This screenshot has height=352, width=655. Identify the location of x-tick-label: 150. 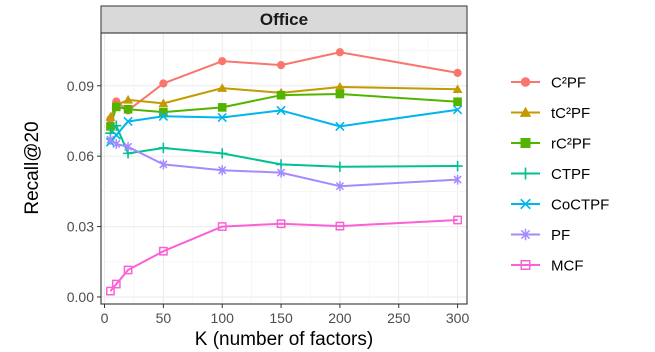
(281, 318).